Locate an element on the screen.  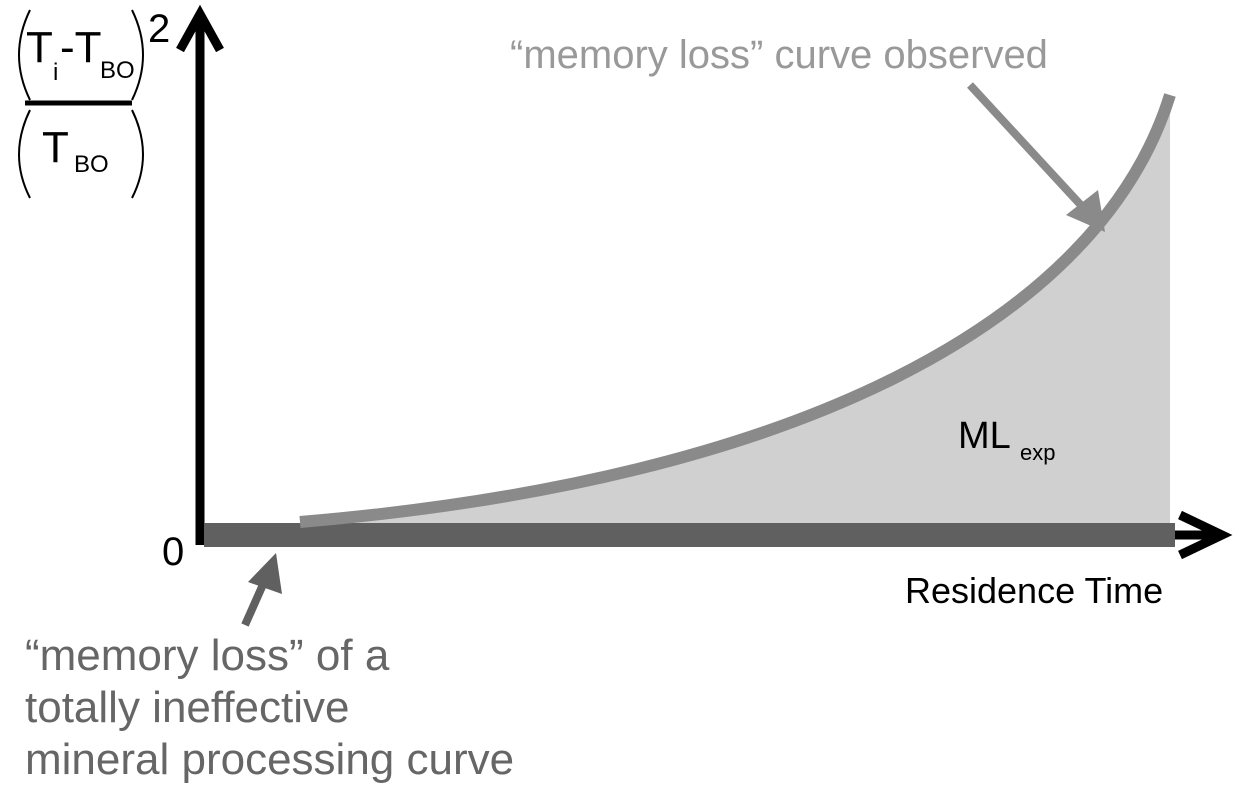
label-text: Residence Time is located at coordinates (1034, 590).